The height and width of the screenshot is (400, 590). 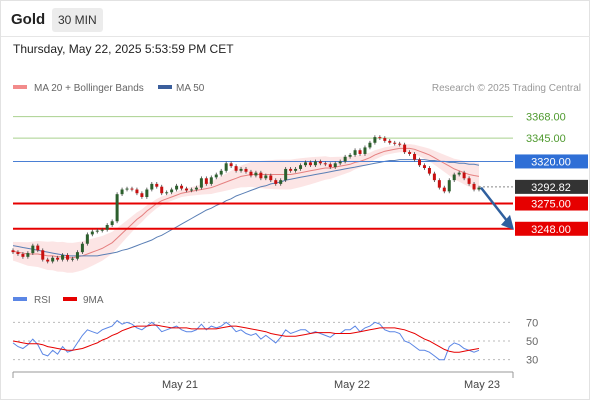 I want to click on legend-swatch-rsi, so click(x=20, y=299).